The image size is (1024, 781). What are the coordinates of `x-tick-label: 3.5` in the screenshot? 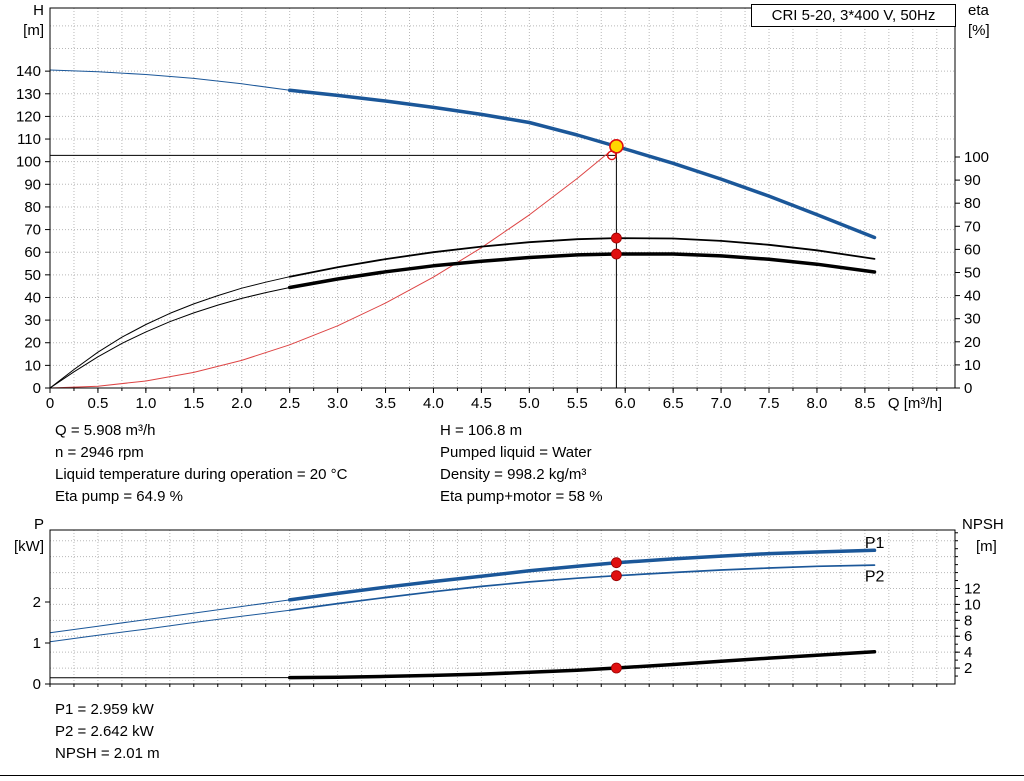 It's located at (385, 403).